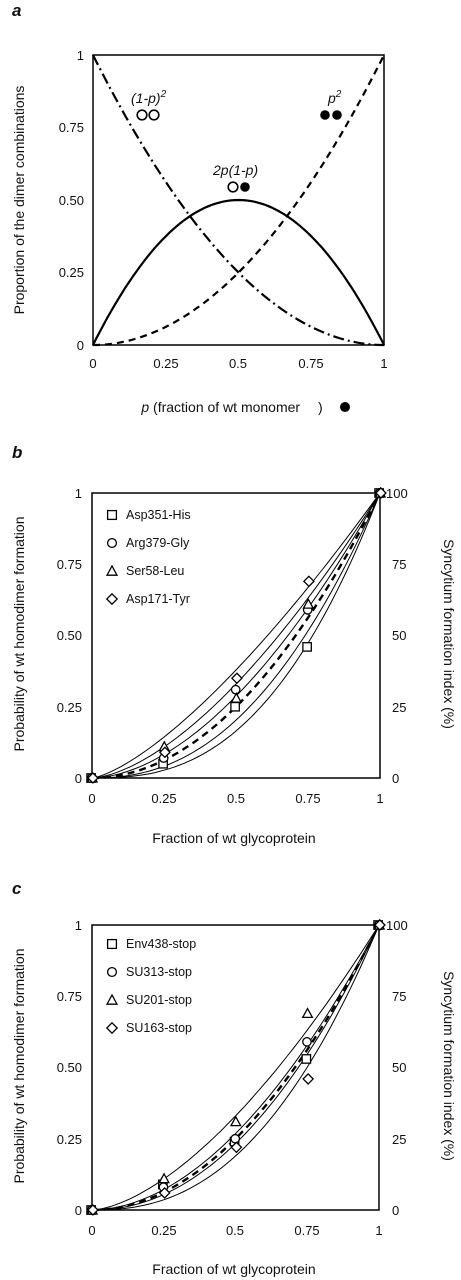 The image size is (461, 1280). What do you see at coordinates (159, 972) in the screenshot?
I see `legend-label: SU313-stop` at bounding box center [159, 972].